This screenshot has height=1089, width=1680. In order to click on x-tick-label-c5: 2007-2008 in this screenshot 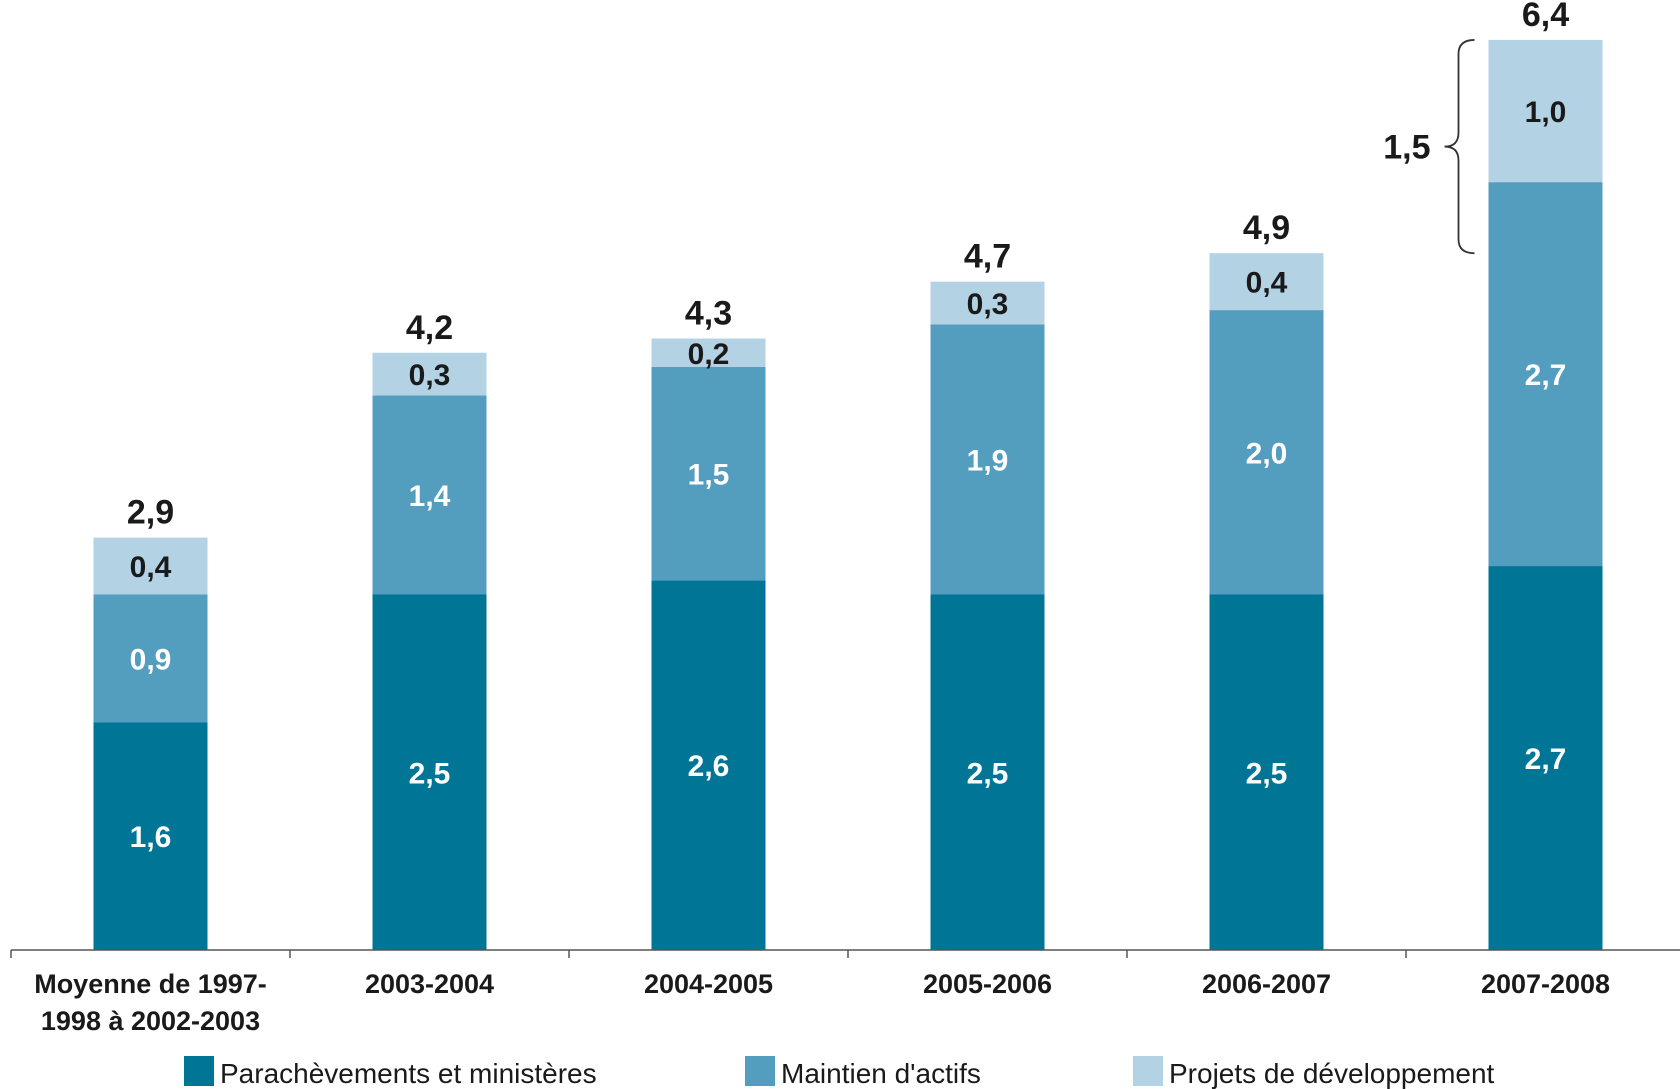, I will do `click(1545, 984)`.